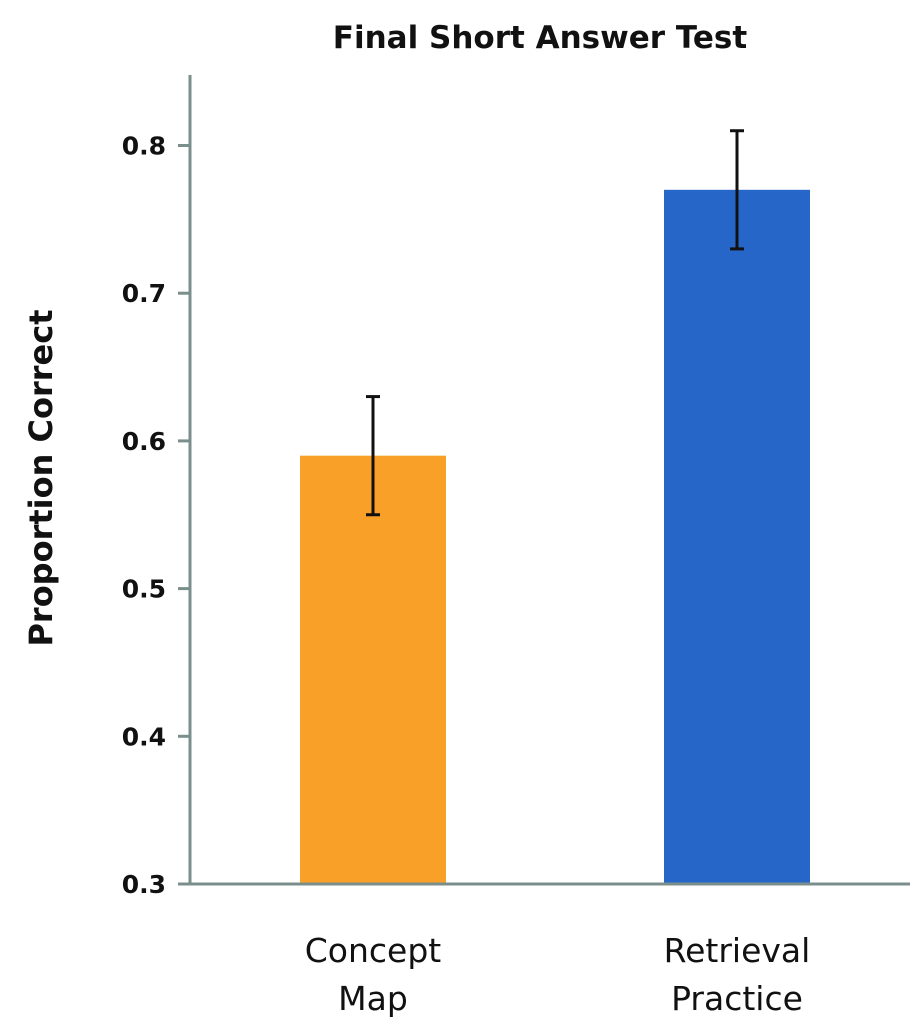  I want to click on chart-title: Final Short Answer Test, so click(540, 38).